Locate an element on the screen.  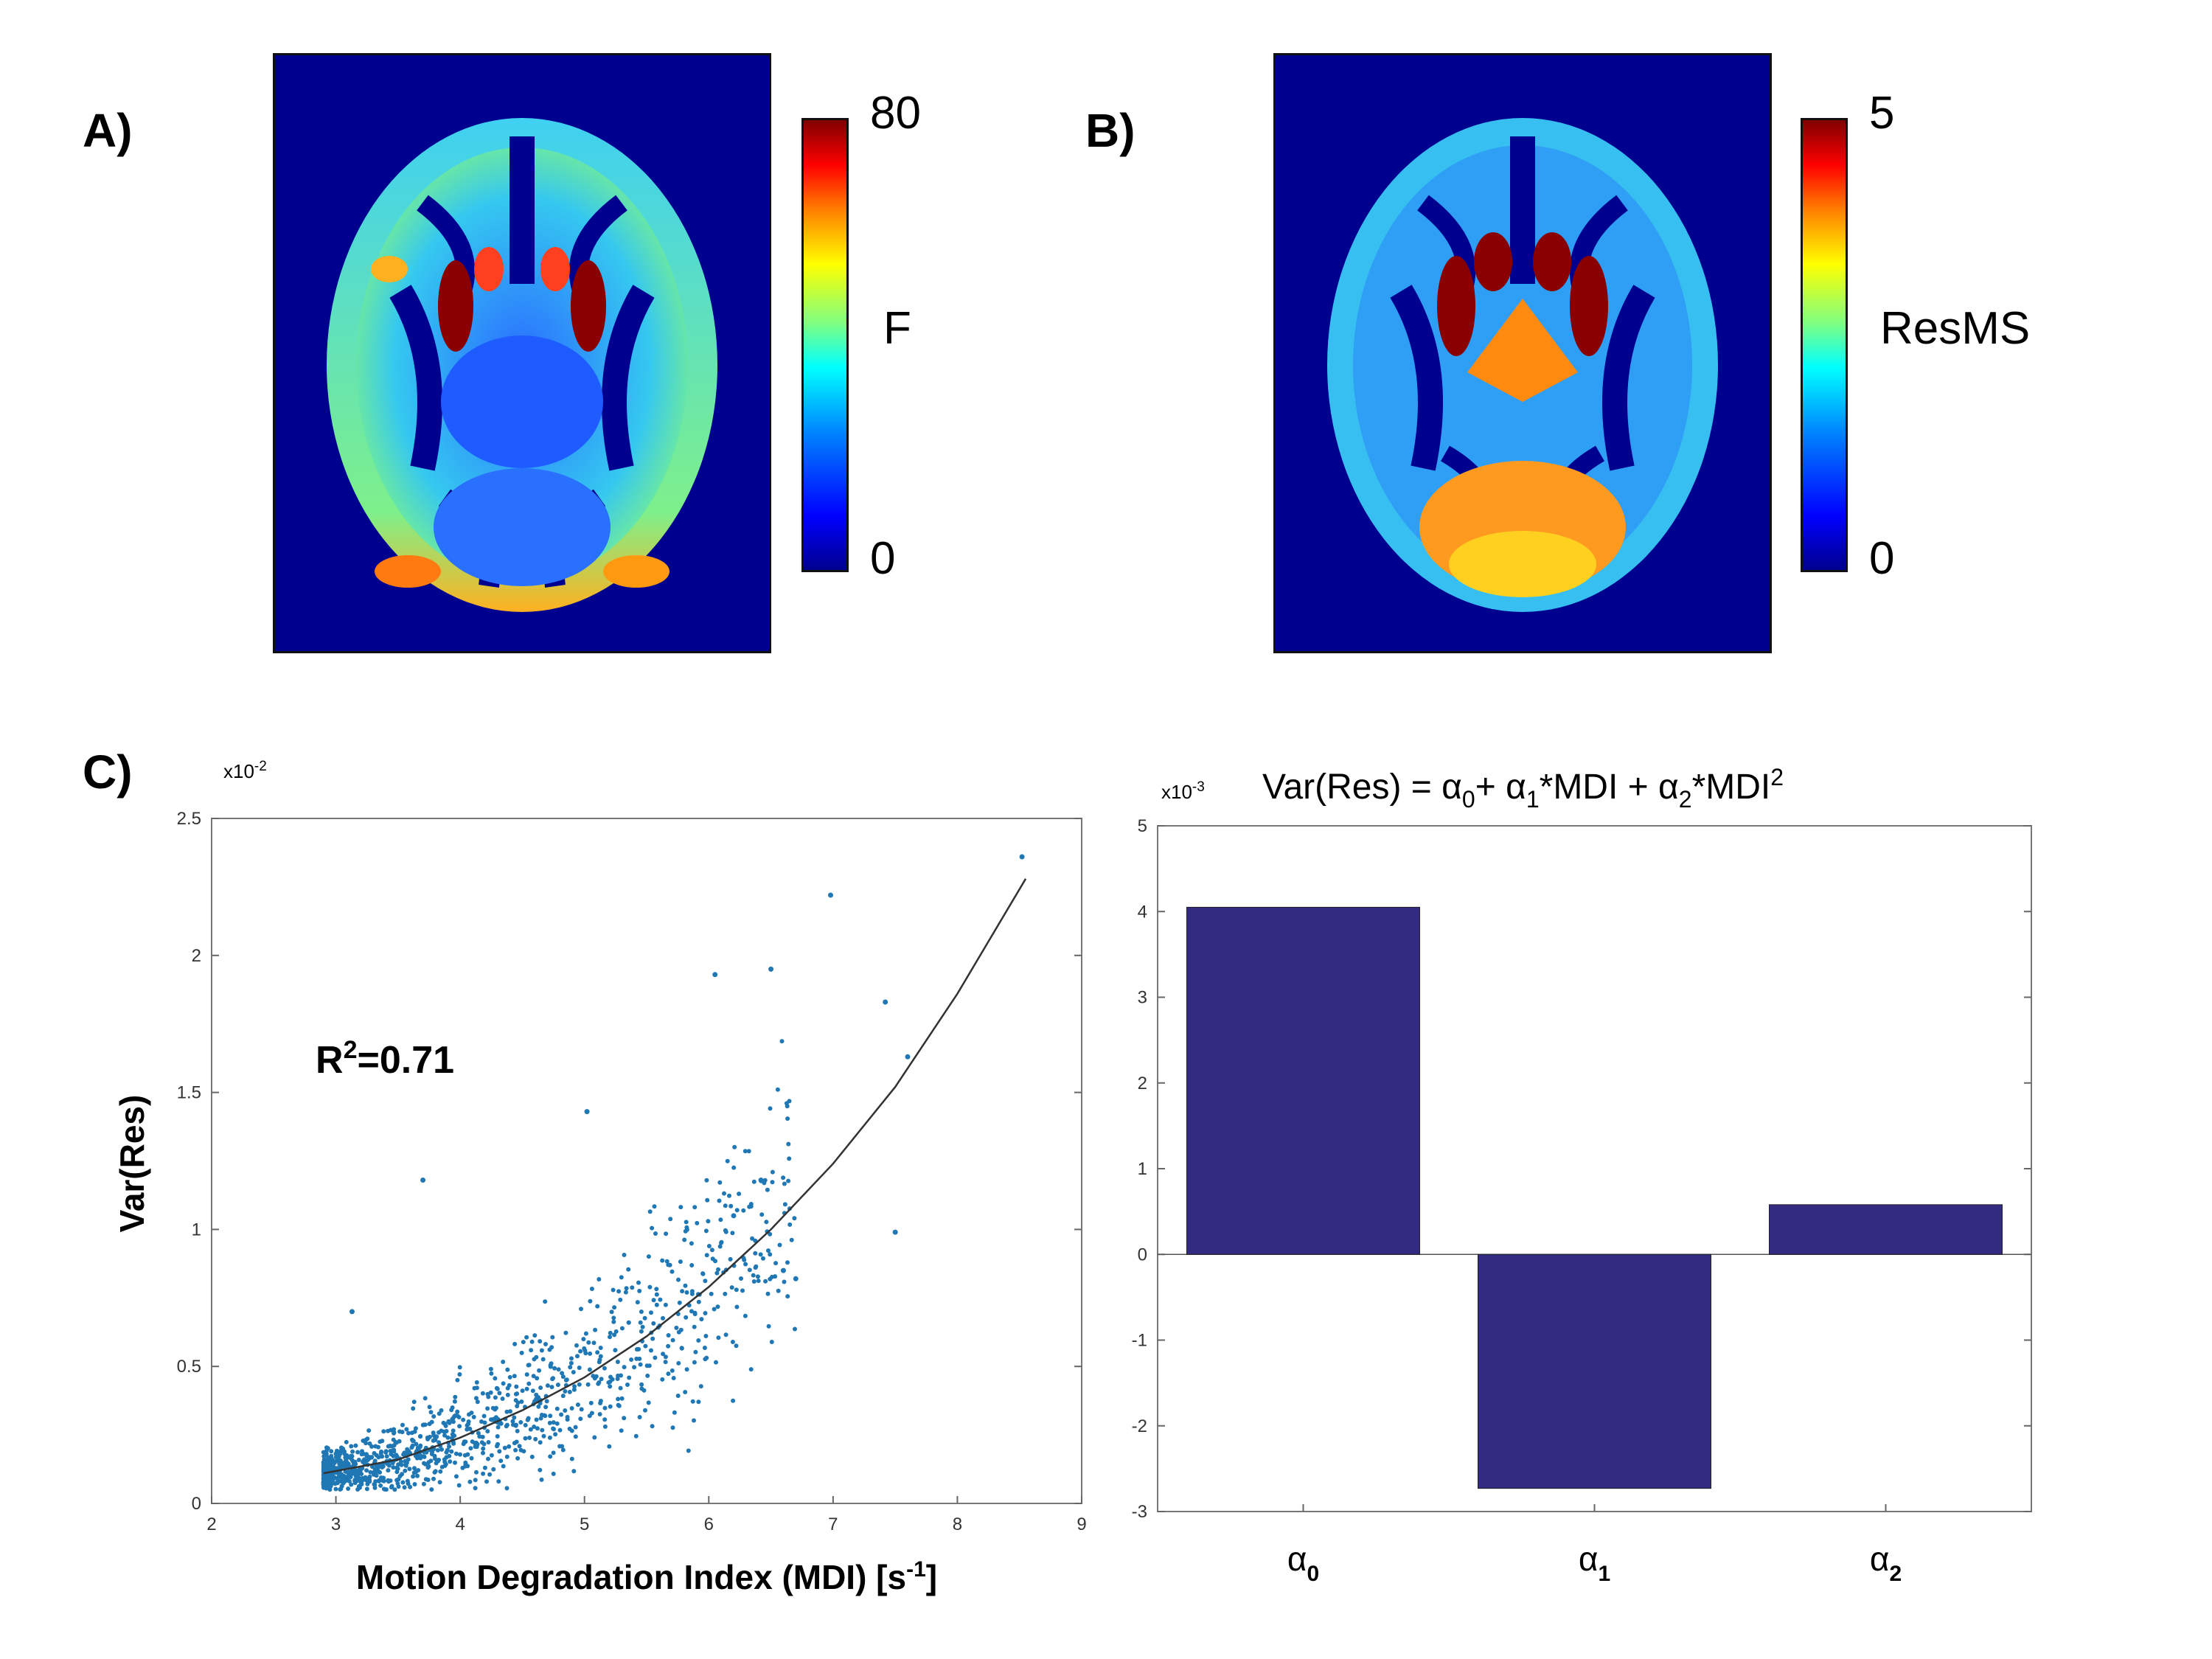
ventricle-region is located at coordinates (1522, 350).